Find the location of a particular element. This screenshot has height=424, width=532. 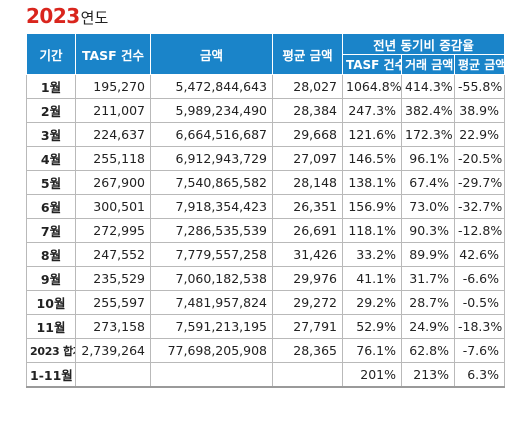

cell-count: 255,118 is located at coordinates (113, 158).